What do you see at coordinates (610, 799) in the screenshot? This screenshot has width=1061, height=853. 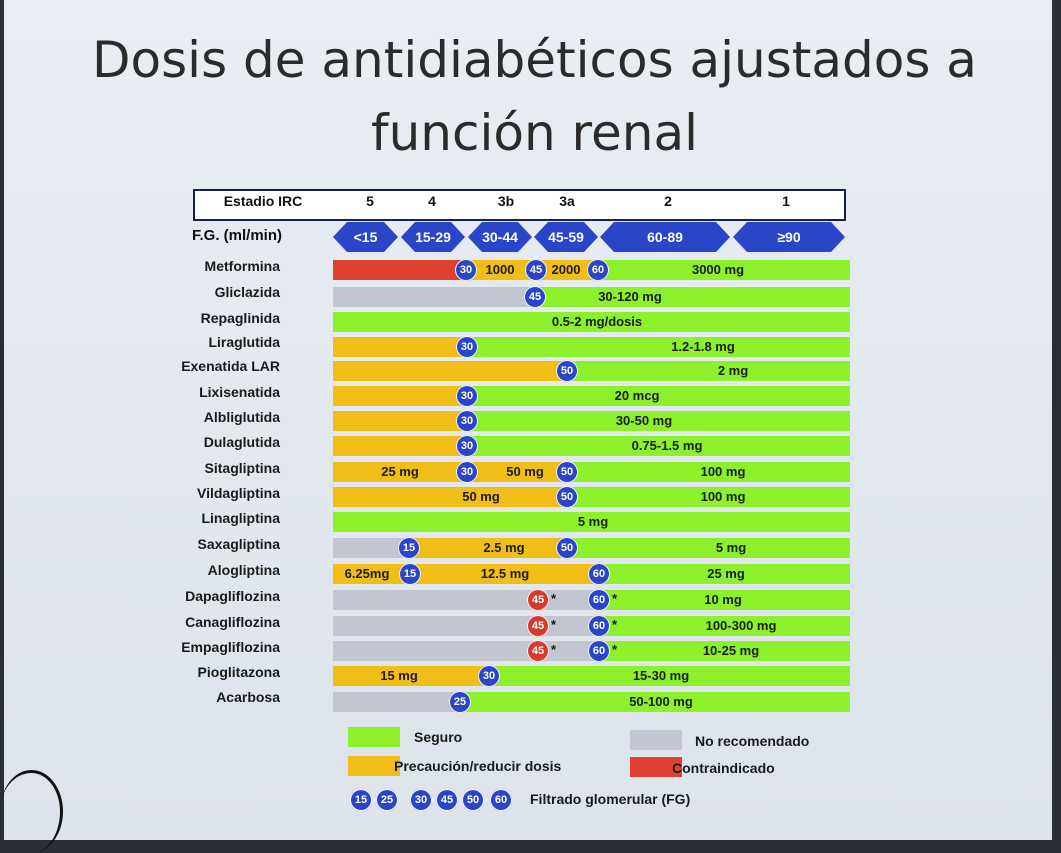 I see `legend-fg: Filtrado glomerular (FG)` at bounding box center [610, 799].